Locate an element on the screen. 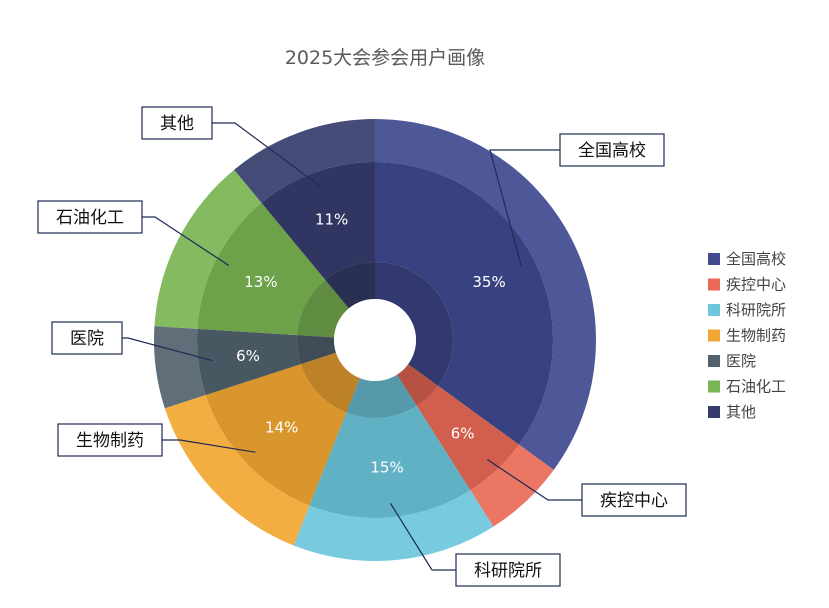 This screenshot has width=829, height=608. legend-label-5: 石油化工 is located at coordinates (756, 387).